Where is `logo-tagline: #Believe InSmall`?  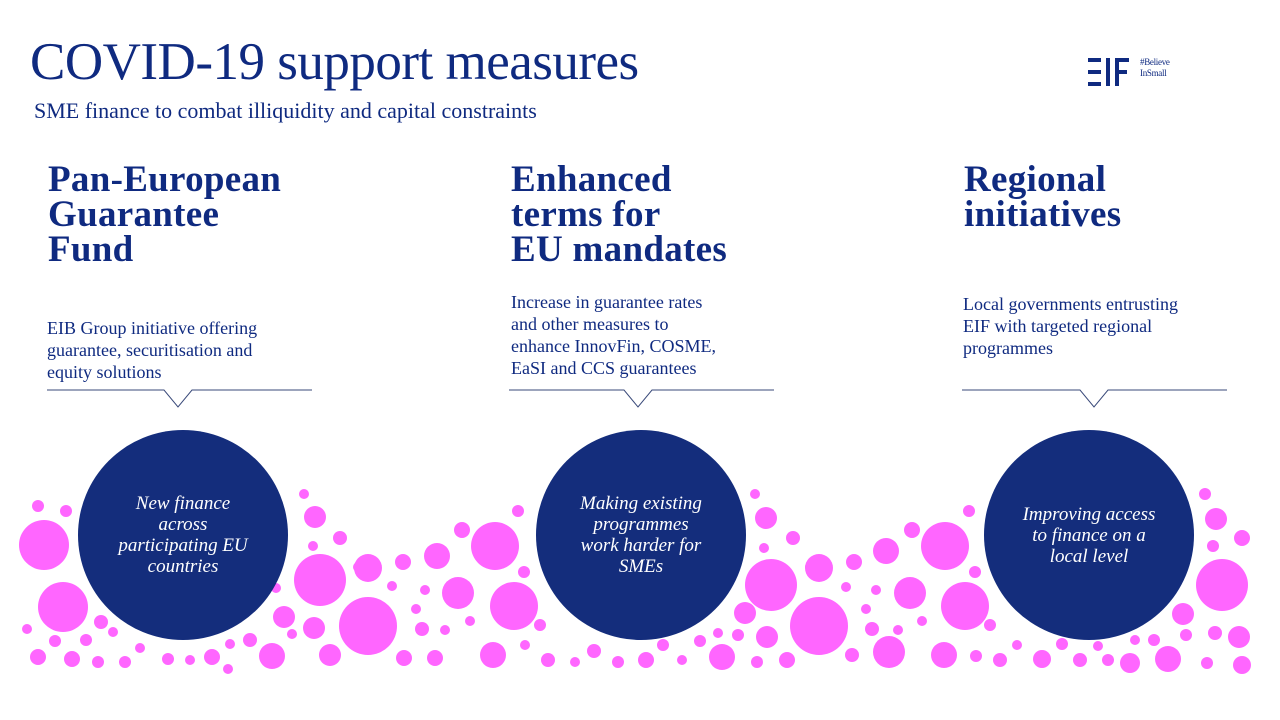 logo-tagline: #Believe InSmall is located at coordinates (1155, 68).